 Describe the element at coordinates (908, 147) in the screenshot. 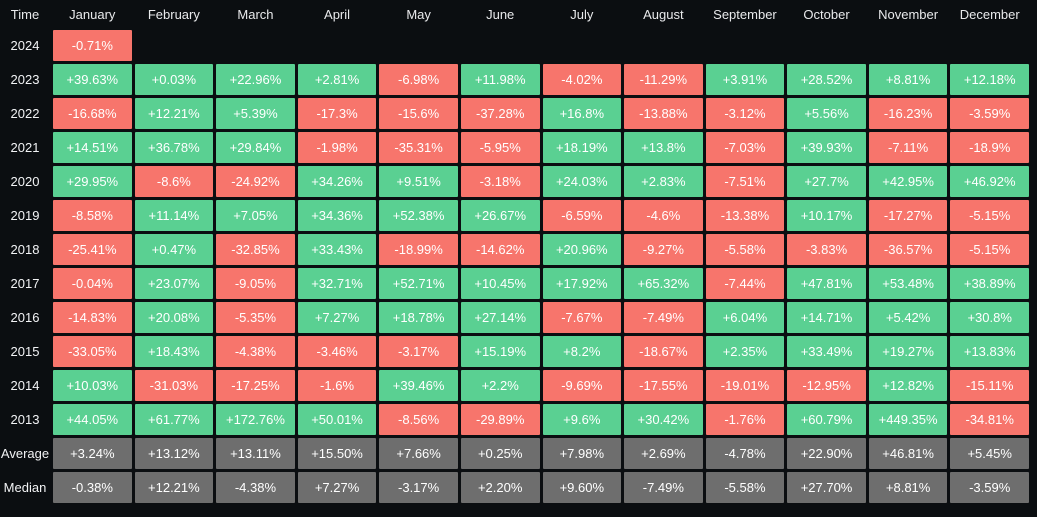

I see `return-cell: -7.11%` at that location.